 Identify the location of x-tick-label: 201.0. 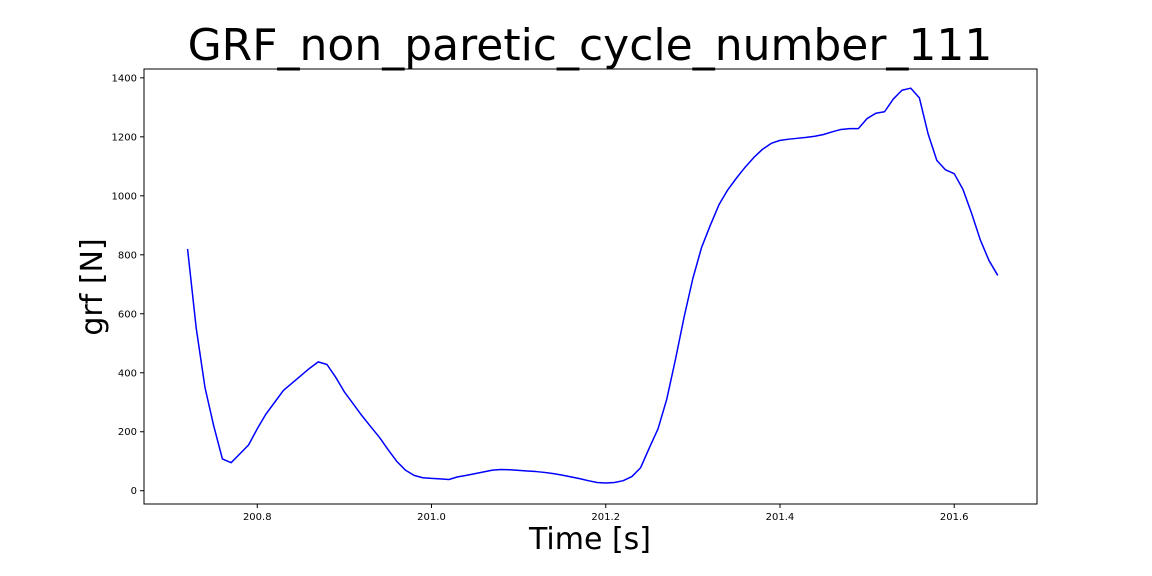
(431, 517).